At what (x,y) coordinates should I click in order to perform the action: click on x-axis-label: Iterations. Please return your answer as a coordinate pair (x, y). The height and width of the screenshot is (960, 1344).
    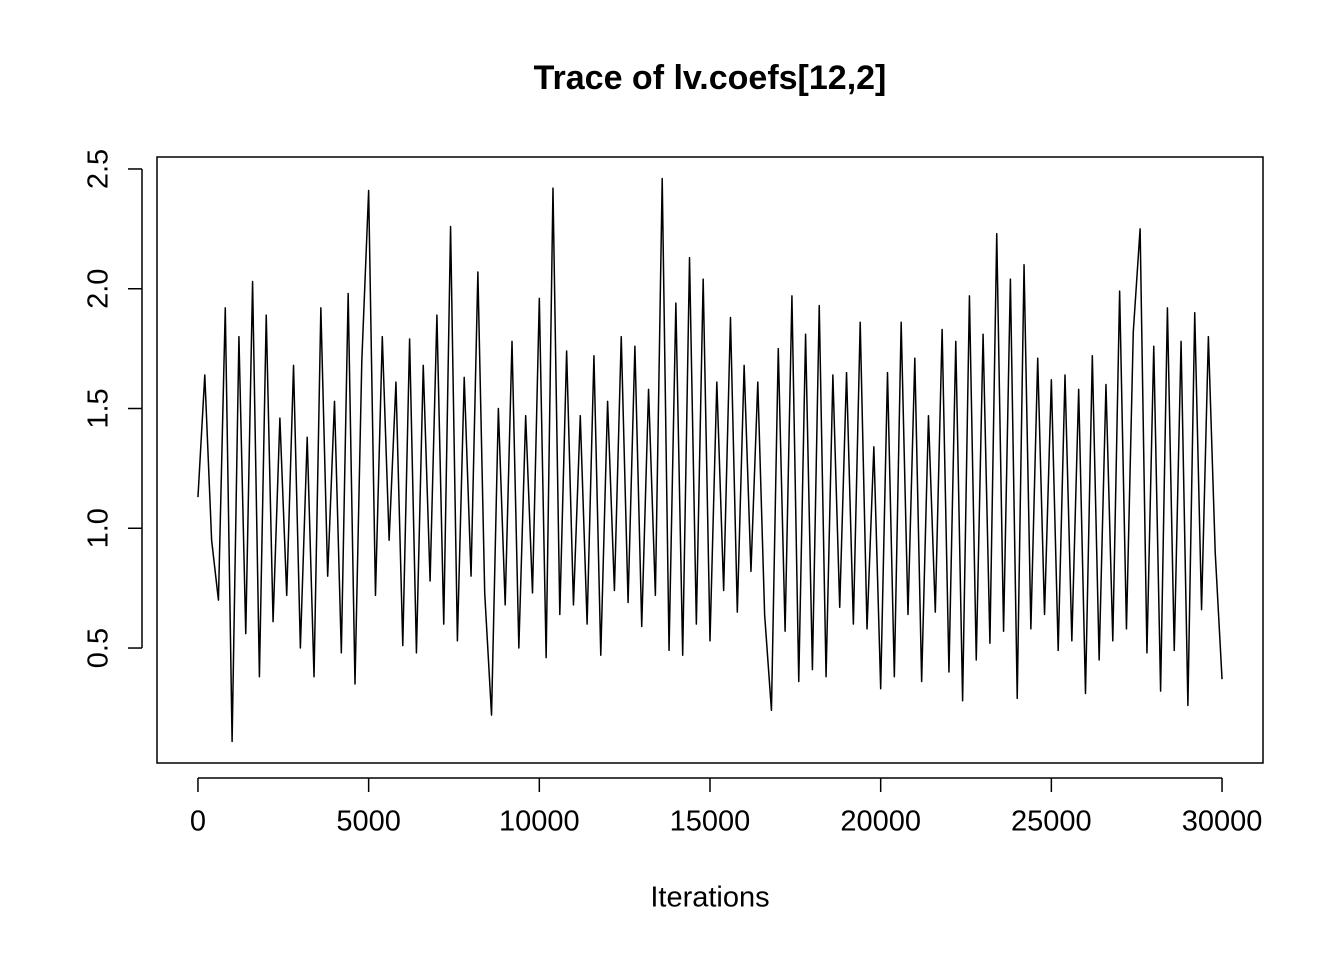
    Looking at the image, I should click on (709, 898).